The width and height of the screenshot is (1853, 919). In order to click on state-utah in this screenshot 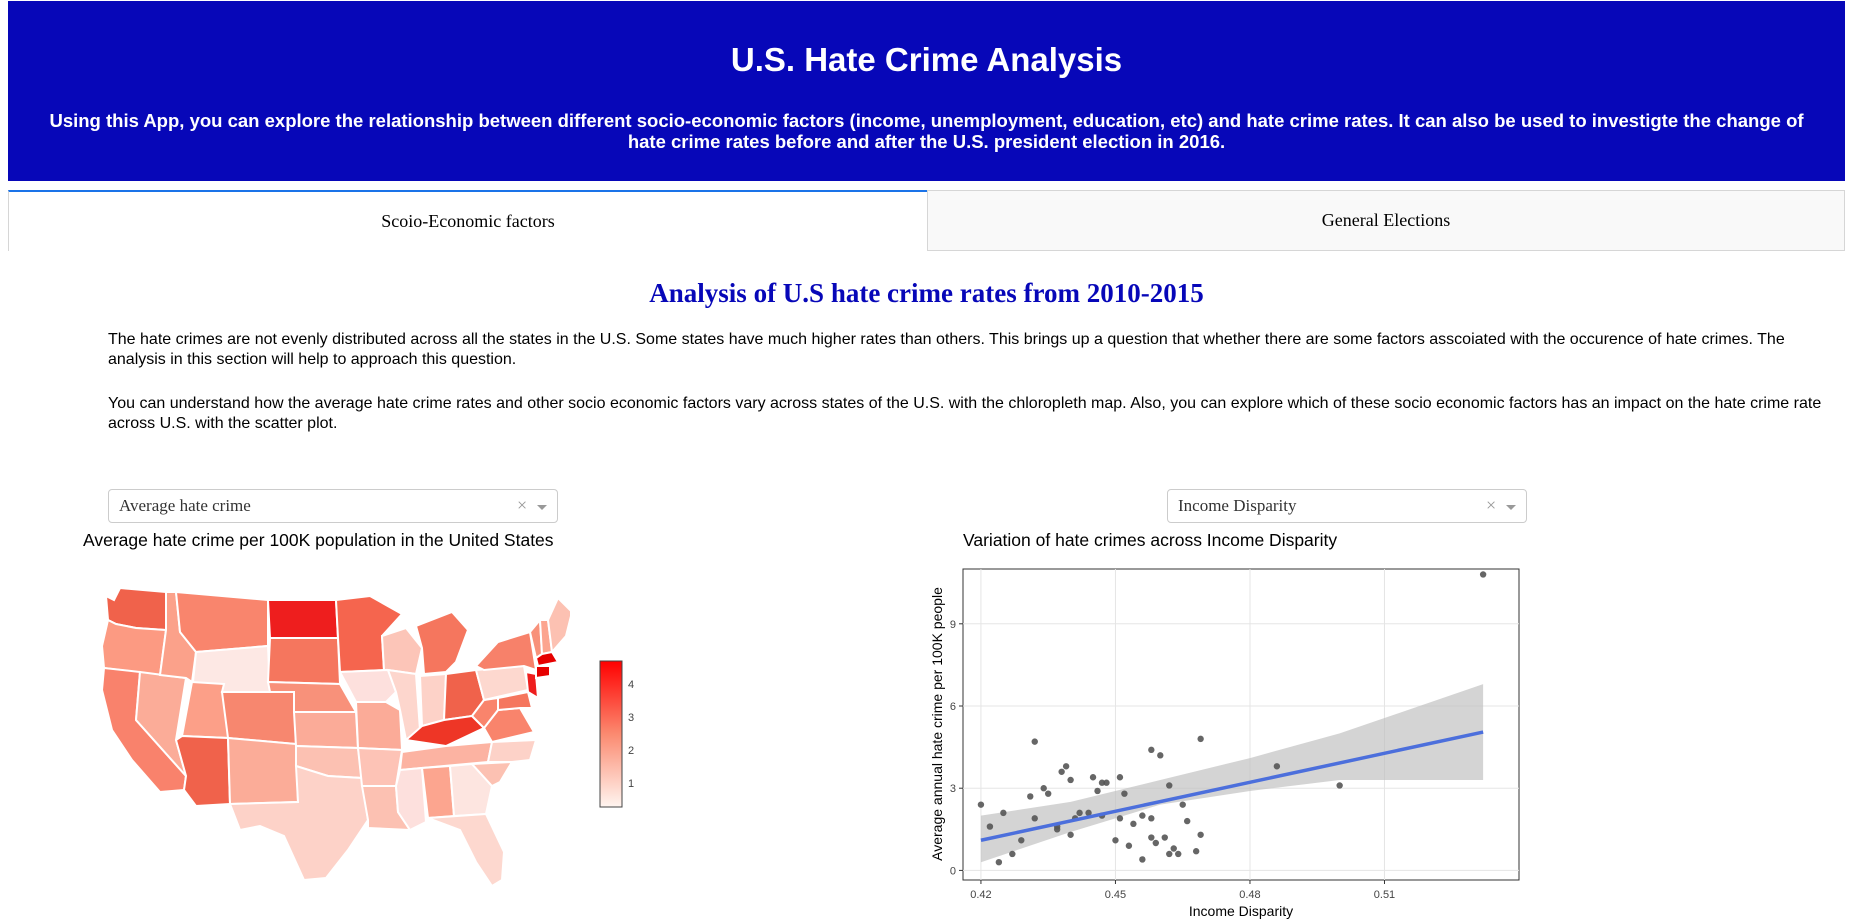, I will do `click(206, 710)`.